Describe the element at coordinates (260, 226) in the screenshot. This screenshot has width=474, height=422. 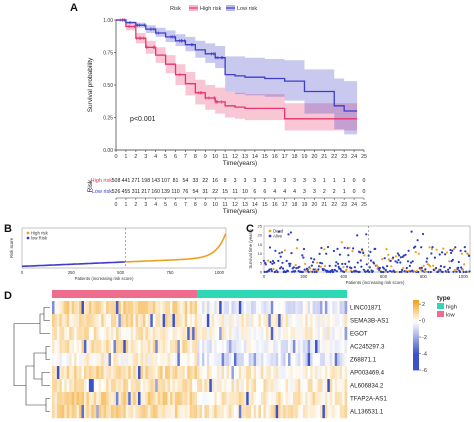
I see `y-tick-label: 25` at that location.